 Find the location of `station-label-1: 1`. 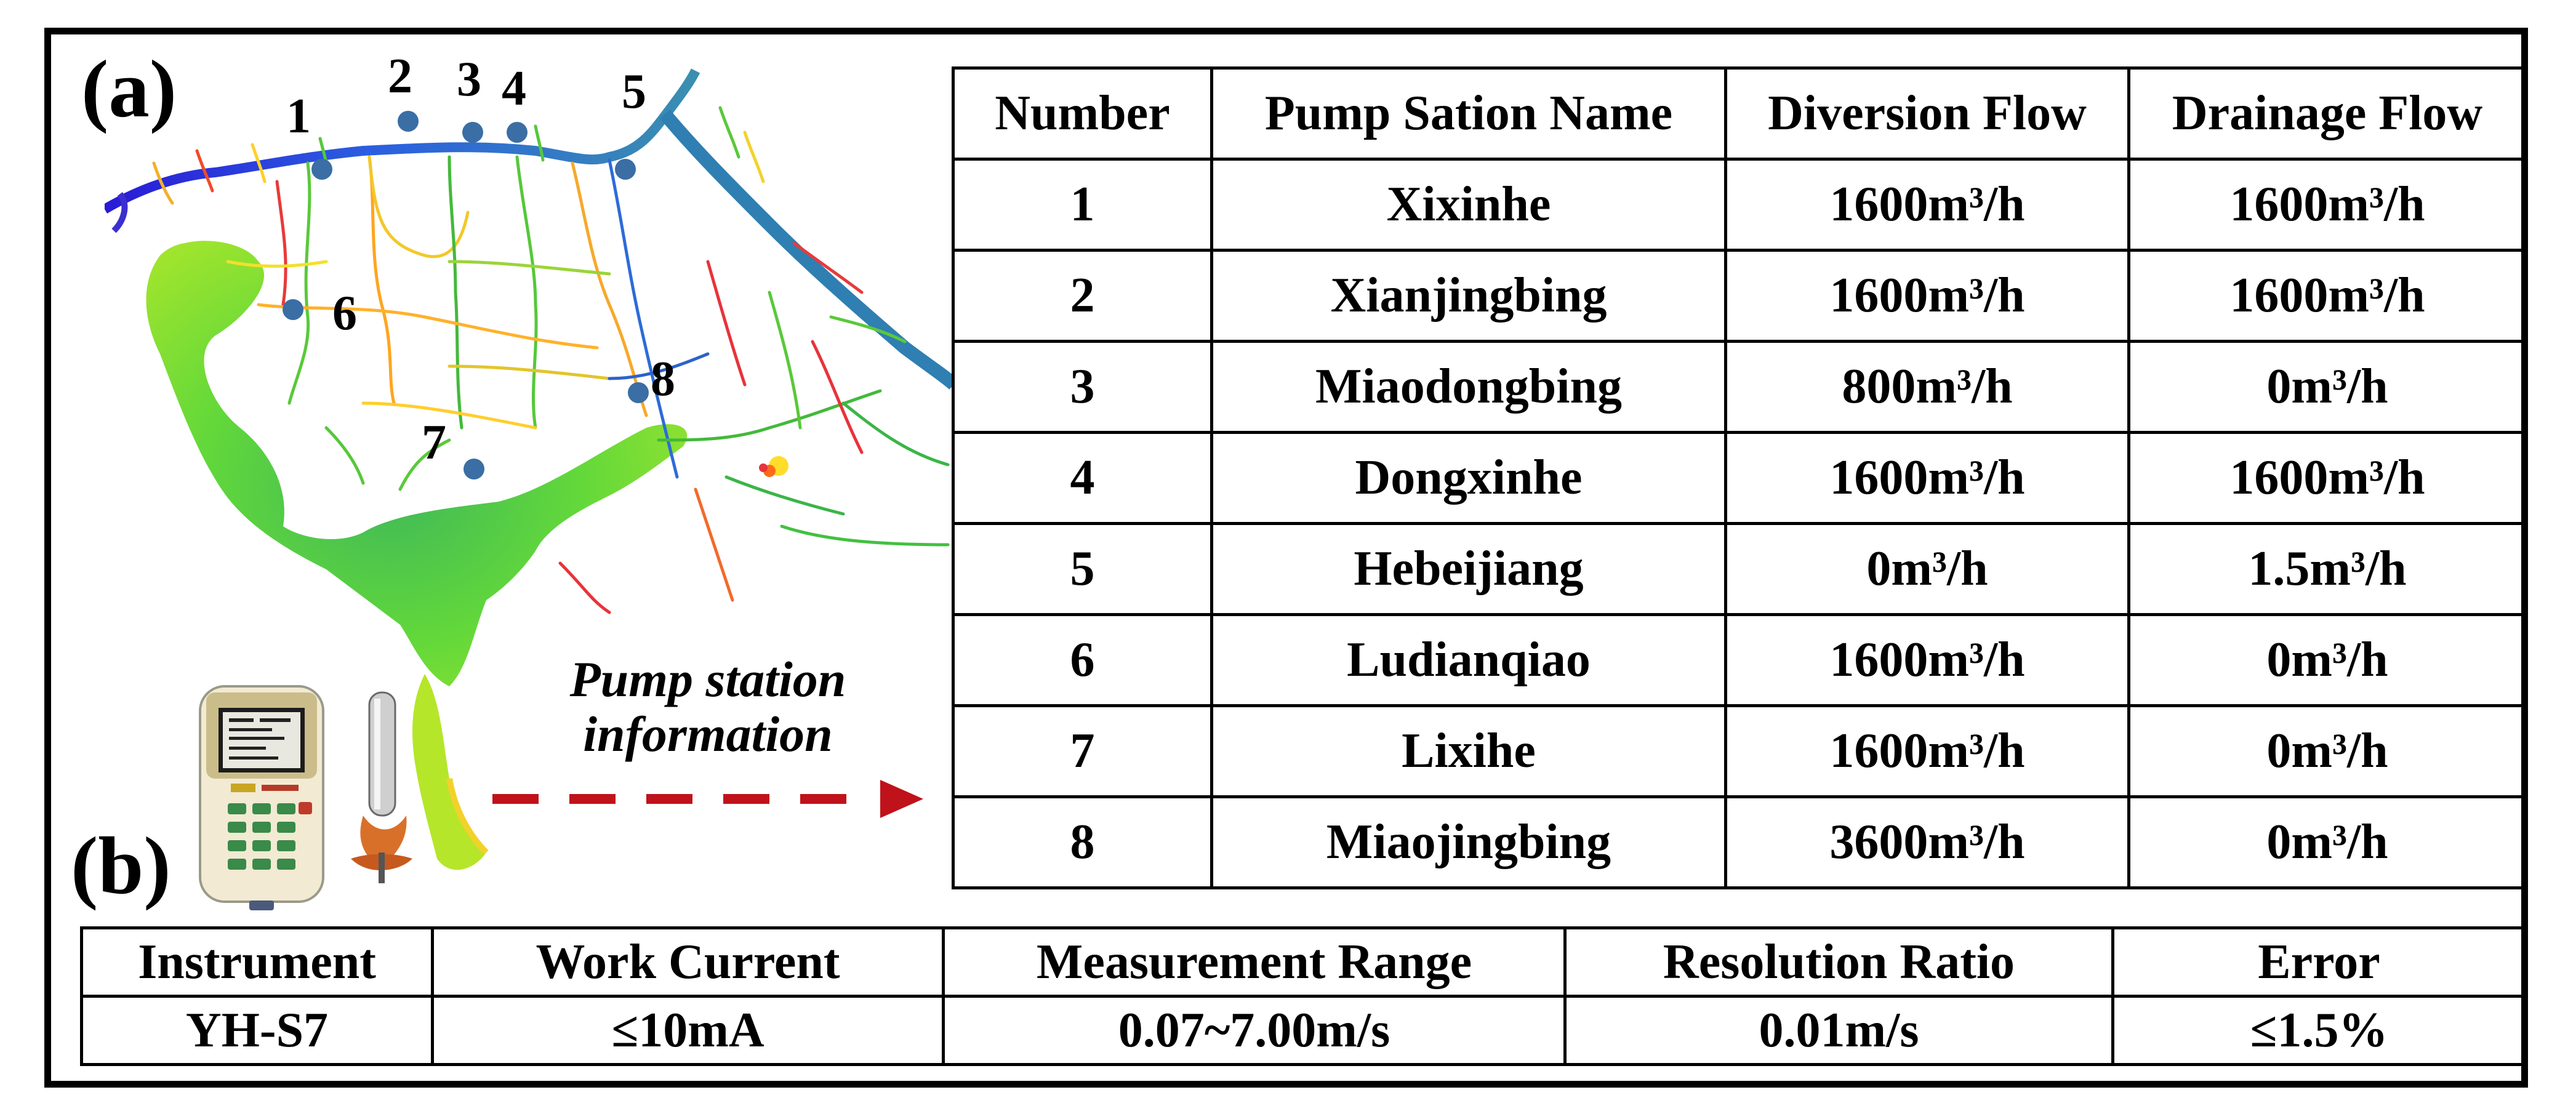

station-label-1: 1 is located at coordinates (298, 116).